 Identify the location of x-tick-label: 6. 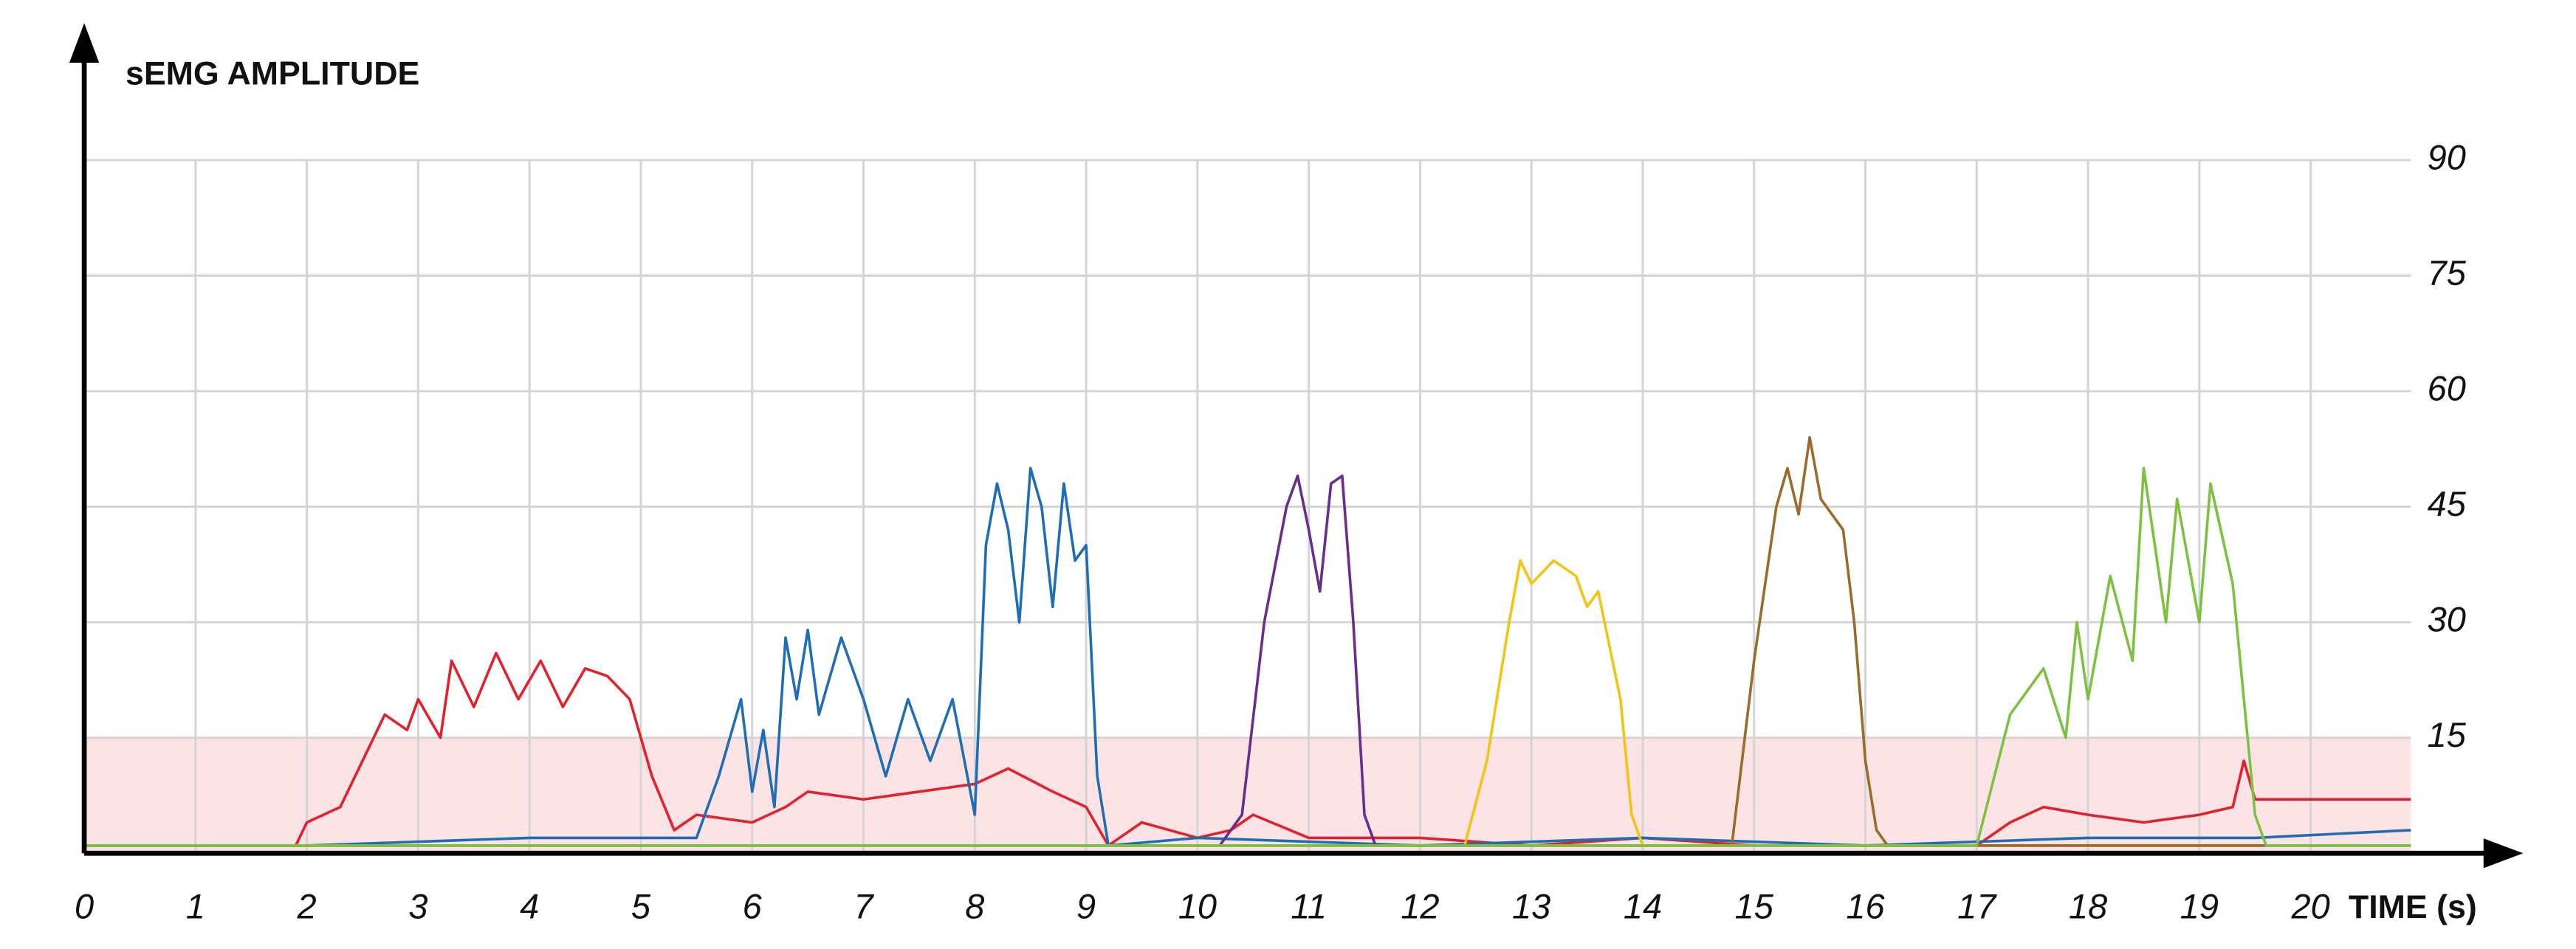
(753, 907).